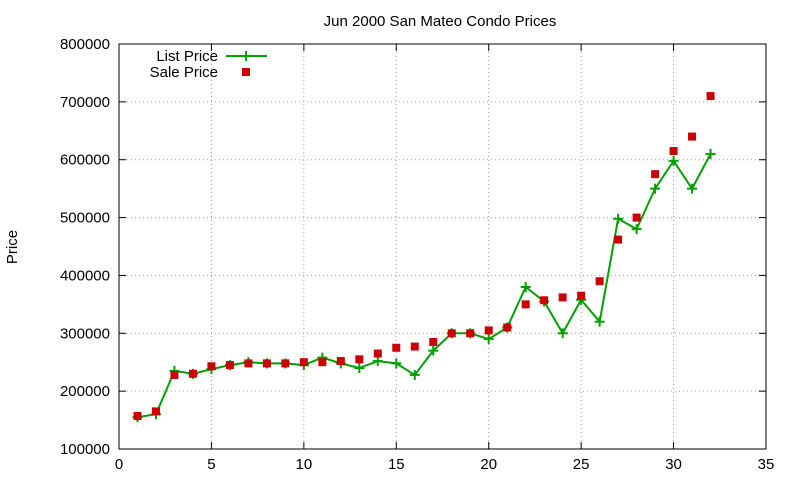  Describe the element at coordinates (304, 464) in the screenshot. I see `x-tick-label: 10` at that location.